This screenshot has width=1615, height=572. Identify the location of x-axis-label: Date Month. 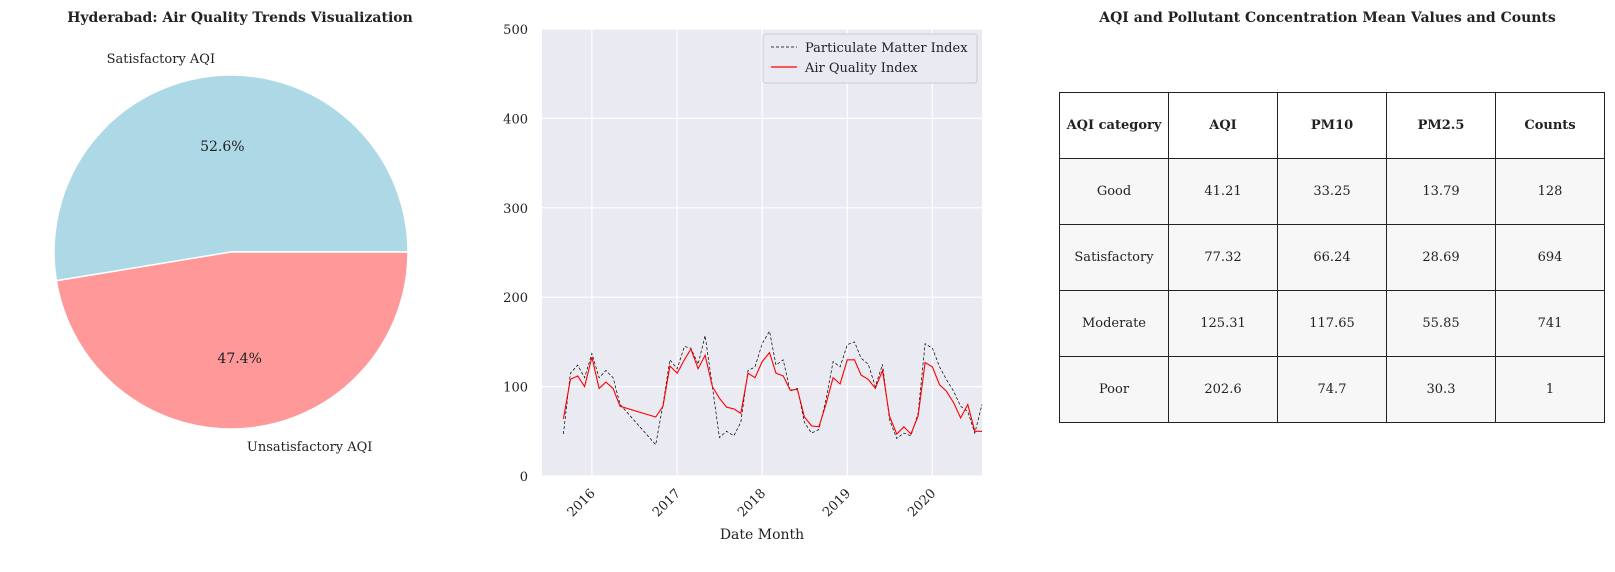
(762, 535).